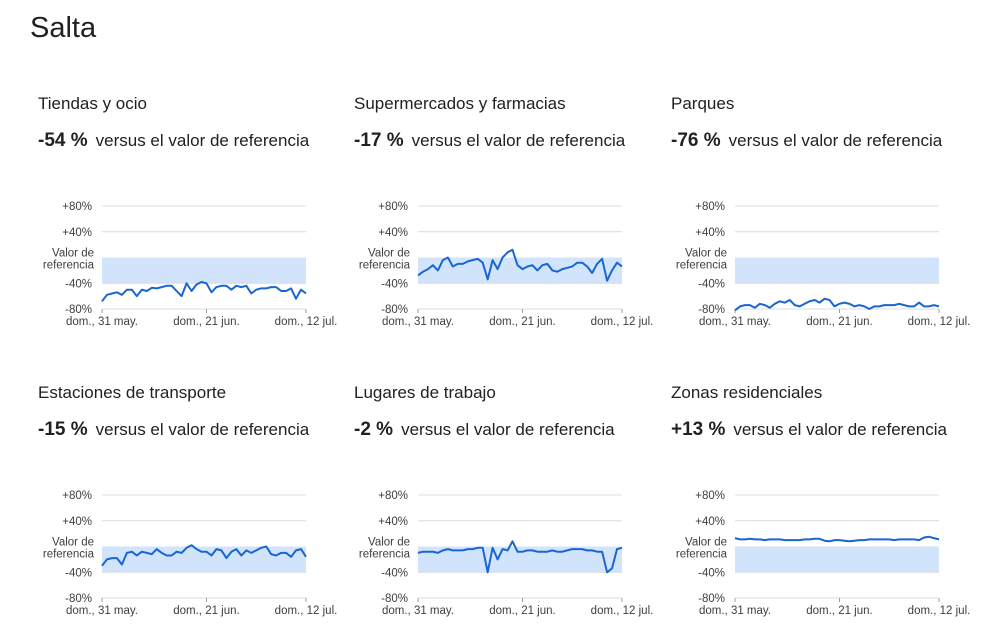  Describe the element at coordinates (837, 539) in the screenshot. I see `series-line` at that location.